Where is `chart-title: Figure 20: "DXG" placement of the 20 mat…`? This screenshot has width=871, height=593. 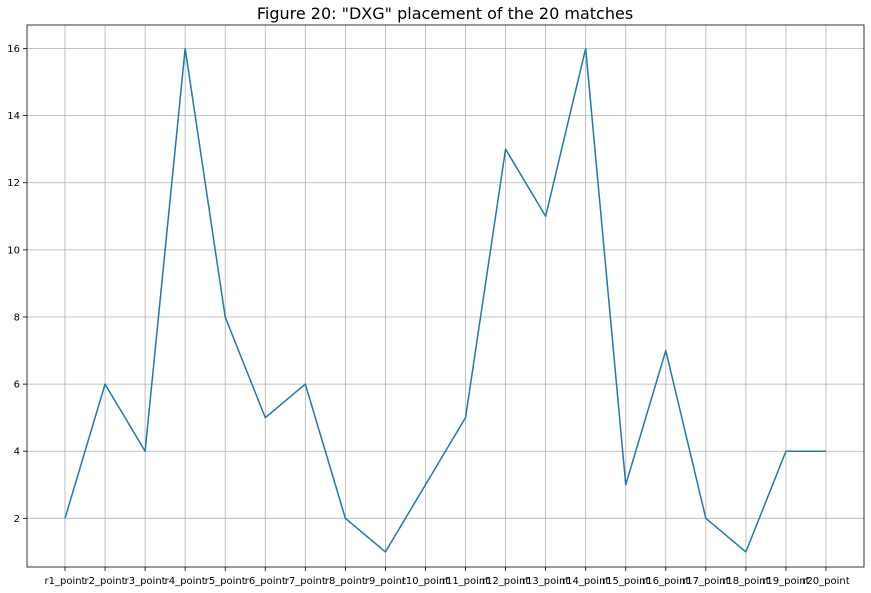
chart-title: Figure 20: "DXG" placement of the 20 mat… is located at coordinates (445, 13).